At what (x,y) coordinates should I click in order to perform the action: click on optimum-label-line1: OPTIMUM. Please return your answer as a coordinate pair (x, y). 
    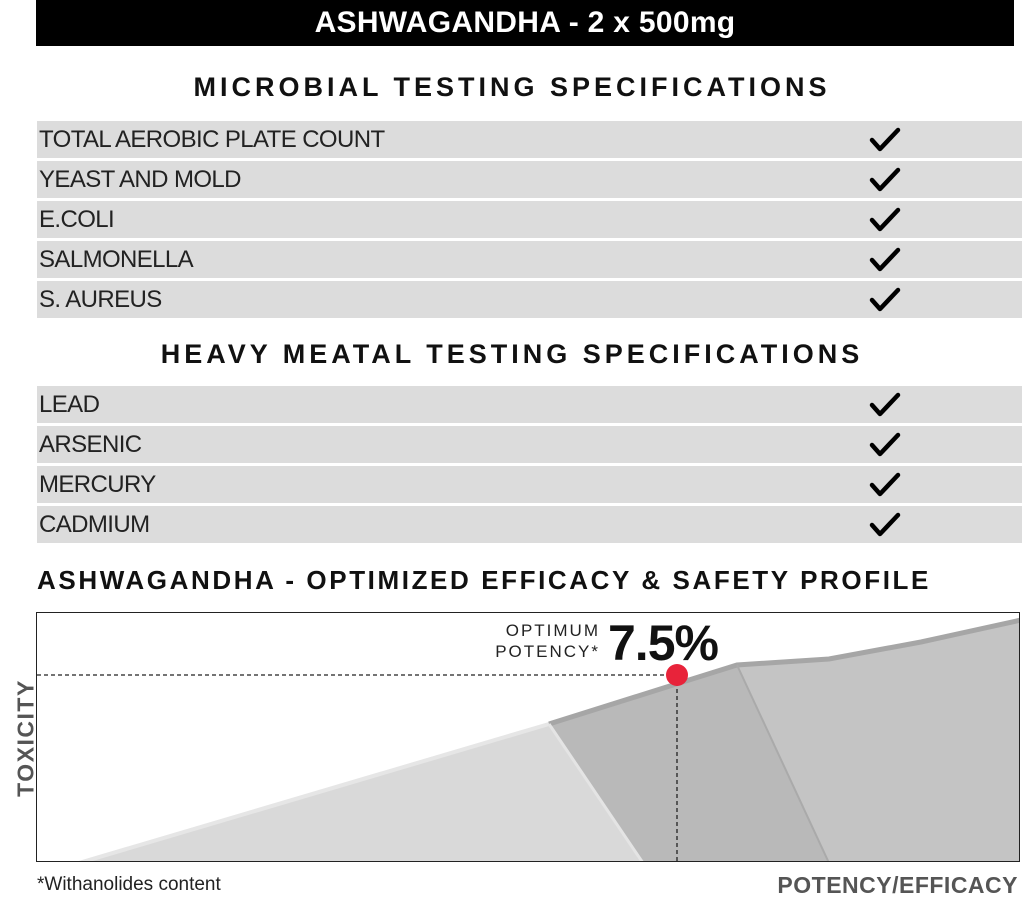
    Looking at the image, I should click on (552, 630).